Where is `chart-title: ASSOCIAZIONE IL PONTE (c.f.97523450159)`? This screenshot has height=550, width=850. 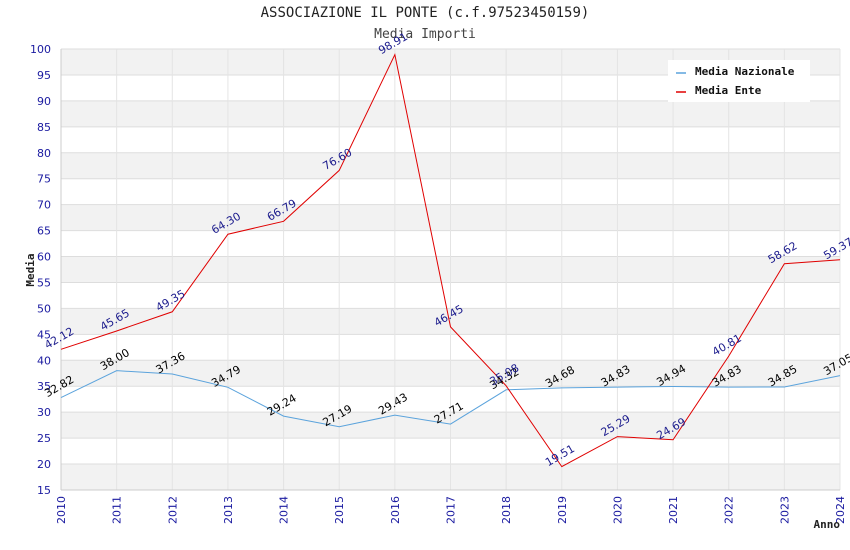 chart-title: ASSOCIAZIONE IL PONTE (c.f.97523450159) is located at coordinates (425, 13).